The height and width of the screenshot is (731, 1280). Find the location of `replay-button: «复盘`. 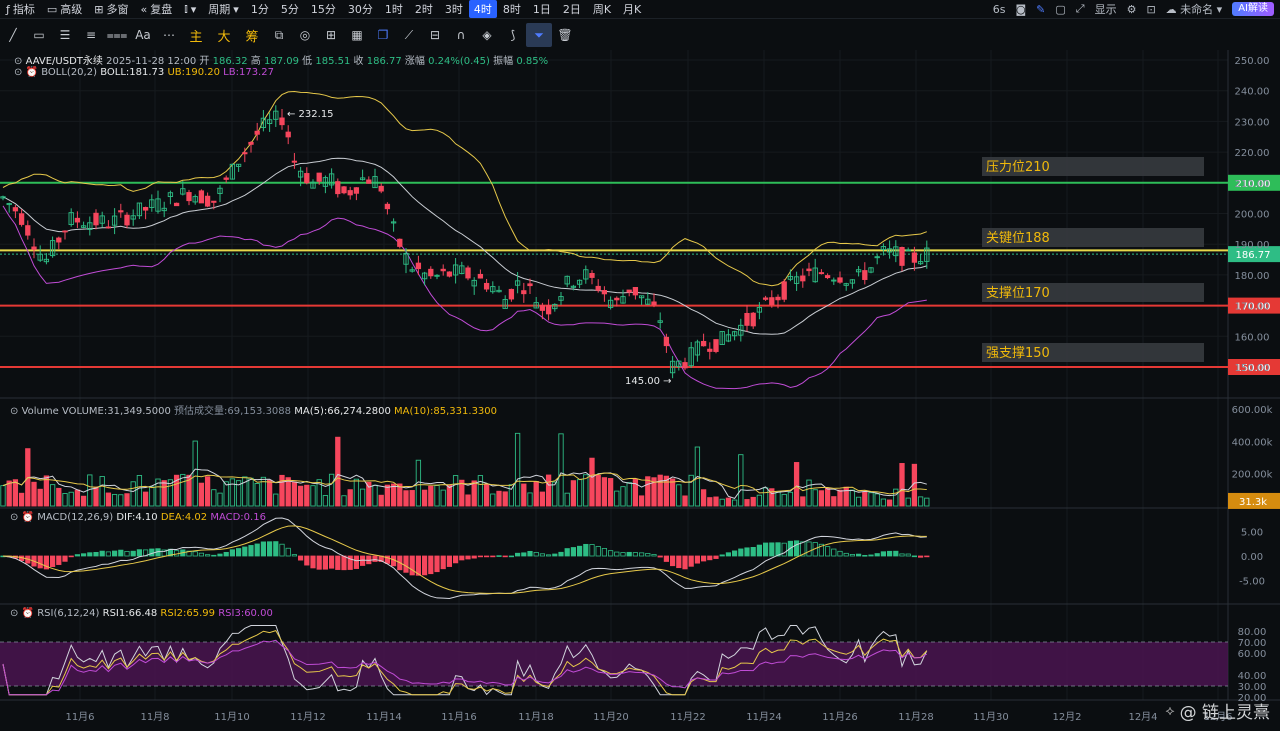

replay-button: «复盘 is located at coordinates (156, 9).